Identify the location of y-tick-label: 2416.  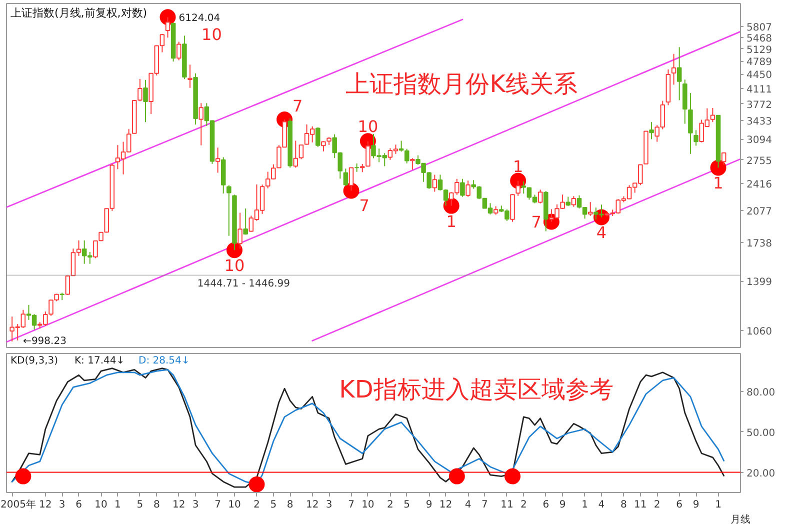
(759, 184).